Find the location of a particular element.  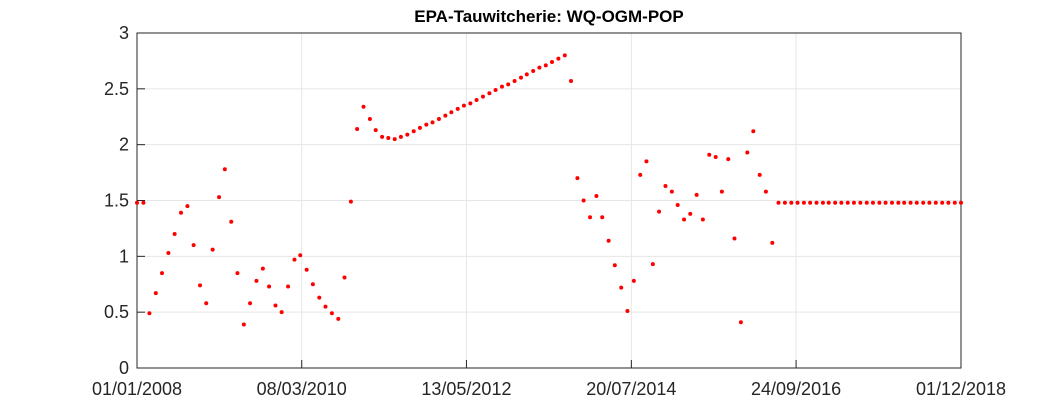

x-tick-label: 01/12/2018 is located at coordinates (961, 389).